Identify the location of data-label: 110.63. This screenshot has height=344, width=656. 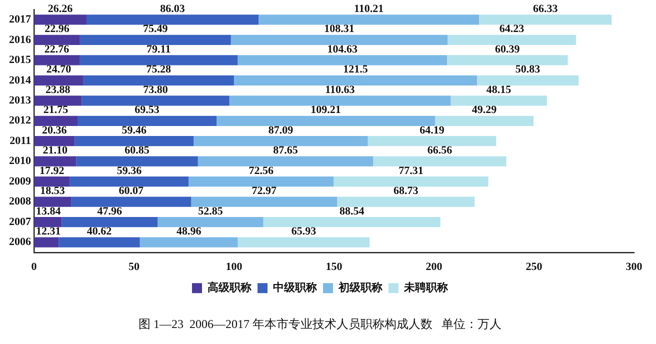
(340, 90).